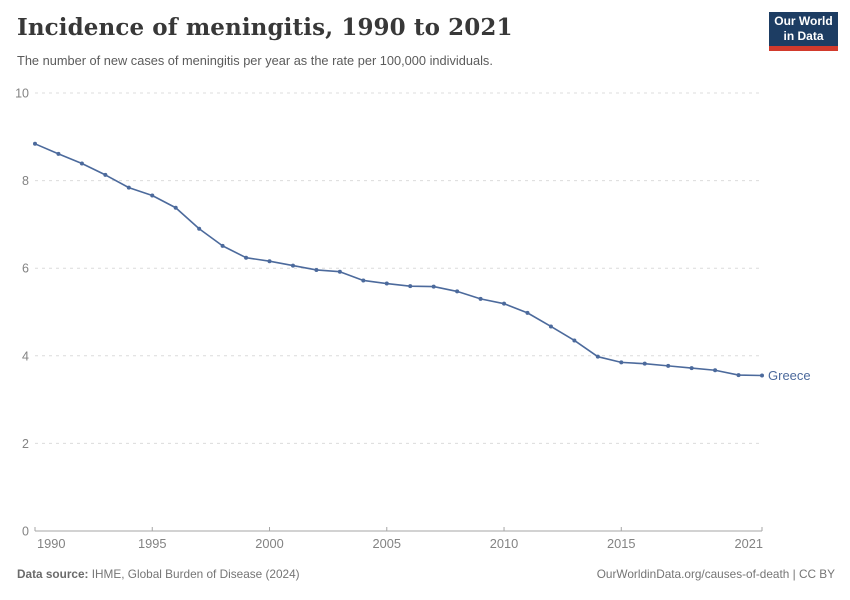 This screenshot has height=600, width=850. I want to click on y-tick-label: 10, so click(22, 94).